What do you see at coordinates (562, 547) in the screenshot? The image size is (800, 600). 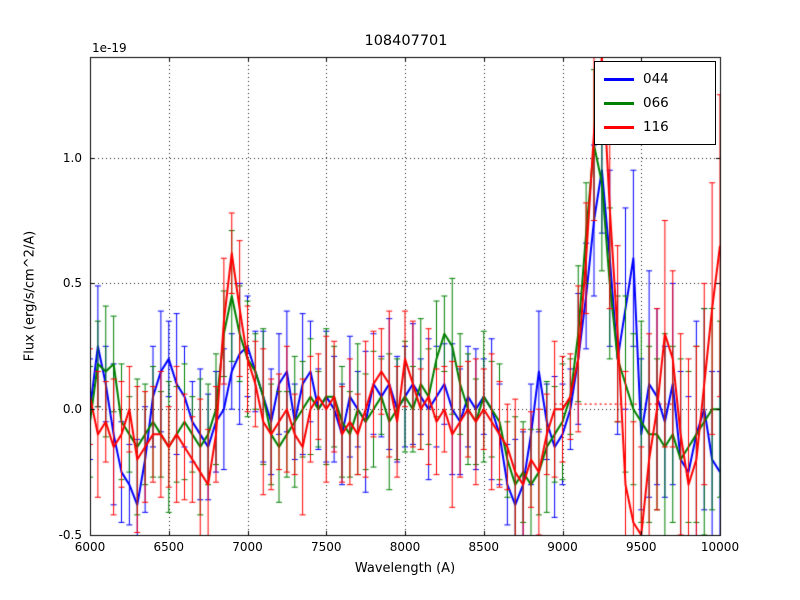 I see `x-tick-label: 9000` at bounding box center [562, 547].